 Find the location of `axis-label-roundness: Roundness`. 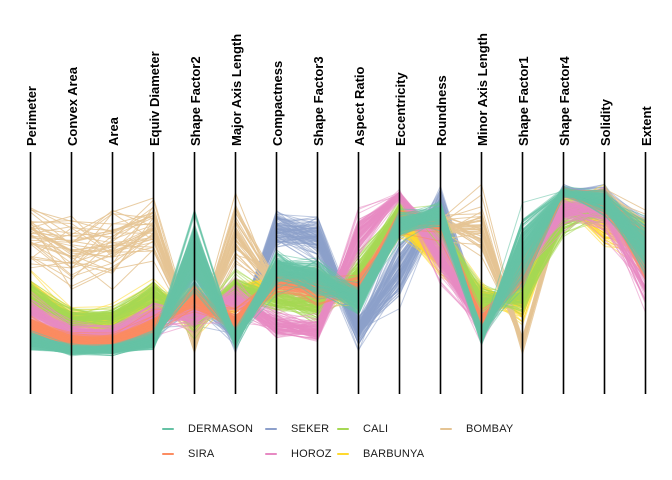

axis-label-roundness: Roundness is located at coordinates (441, 110).